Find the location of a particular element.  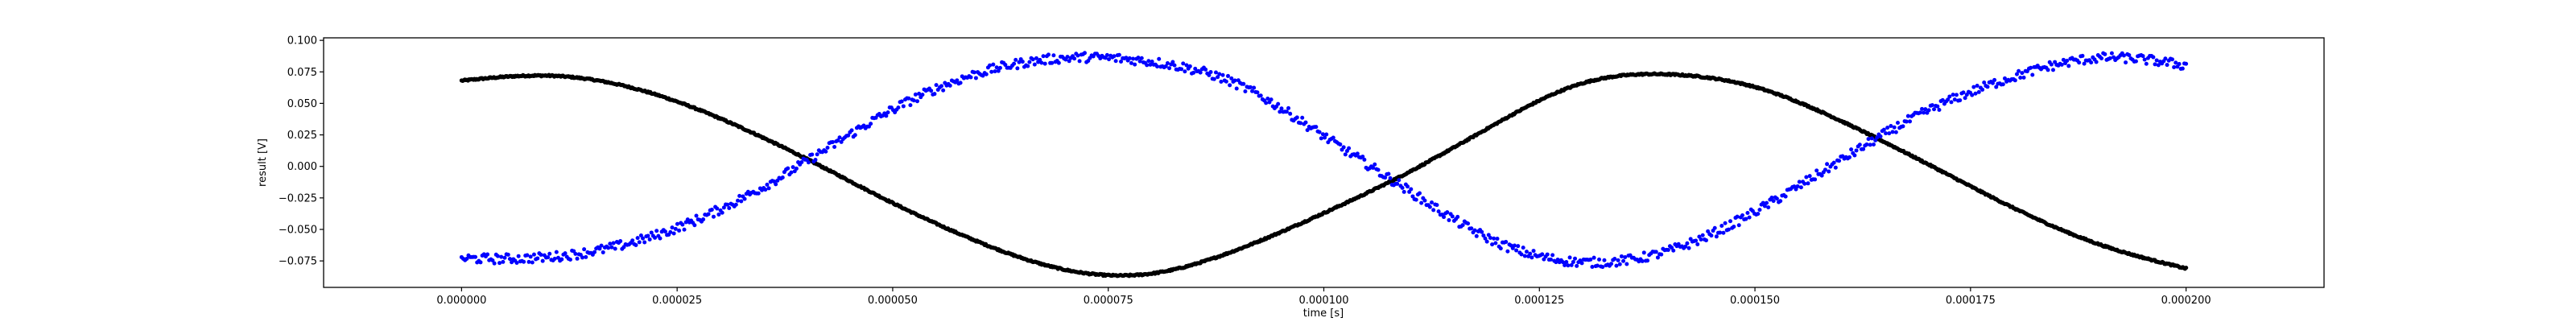

y-tick-label: 0.100 is located at coordinates (302, 41).